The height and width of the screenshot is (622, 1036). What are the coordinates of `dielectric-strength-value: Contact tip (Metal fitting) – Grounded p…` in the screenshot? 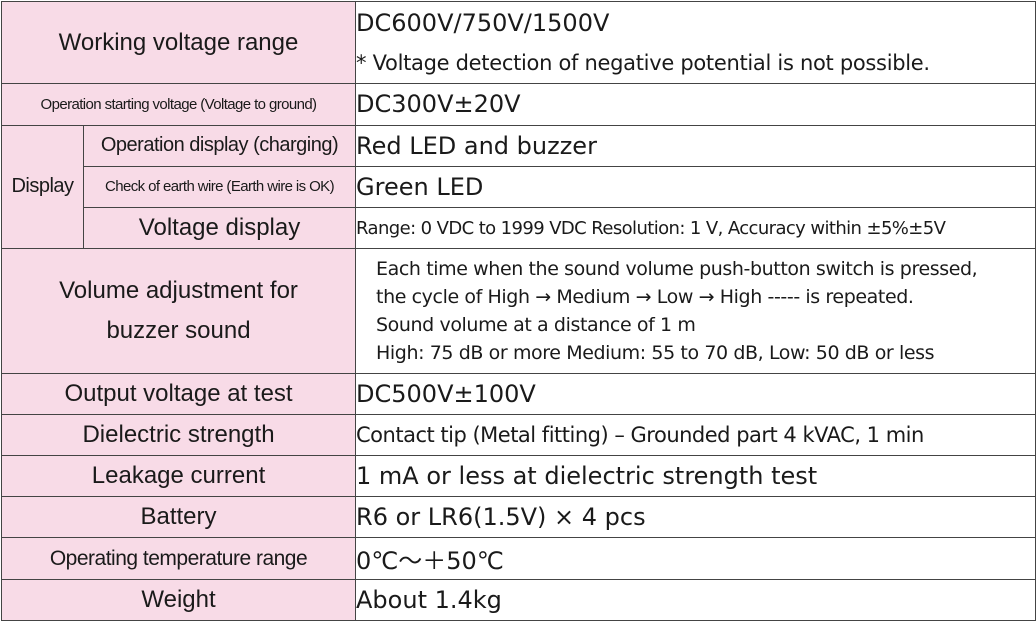 It's located at (695, 435).